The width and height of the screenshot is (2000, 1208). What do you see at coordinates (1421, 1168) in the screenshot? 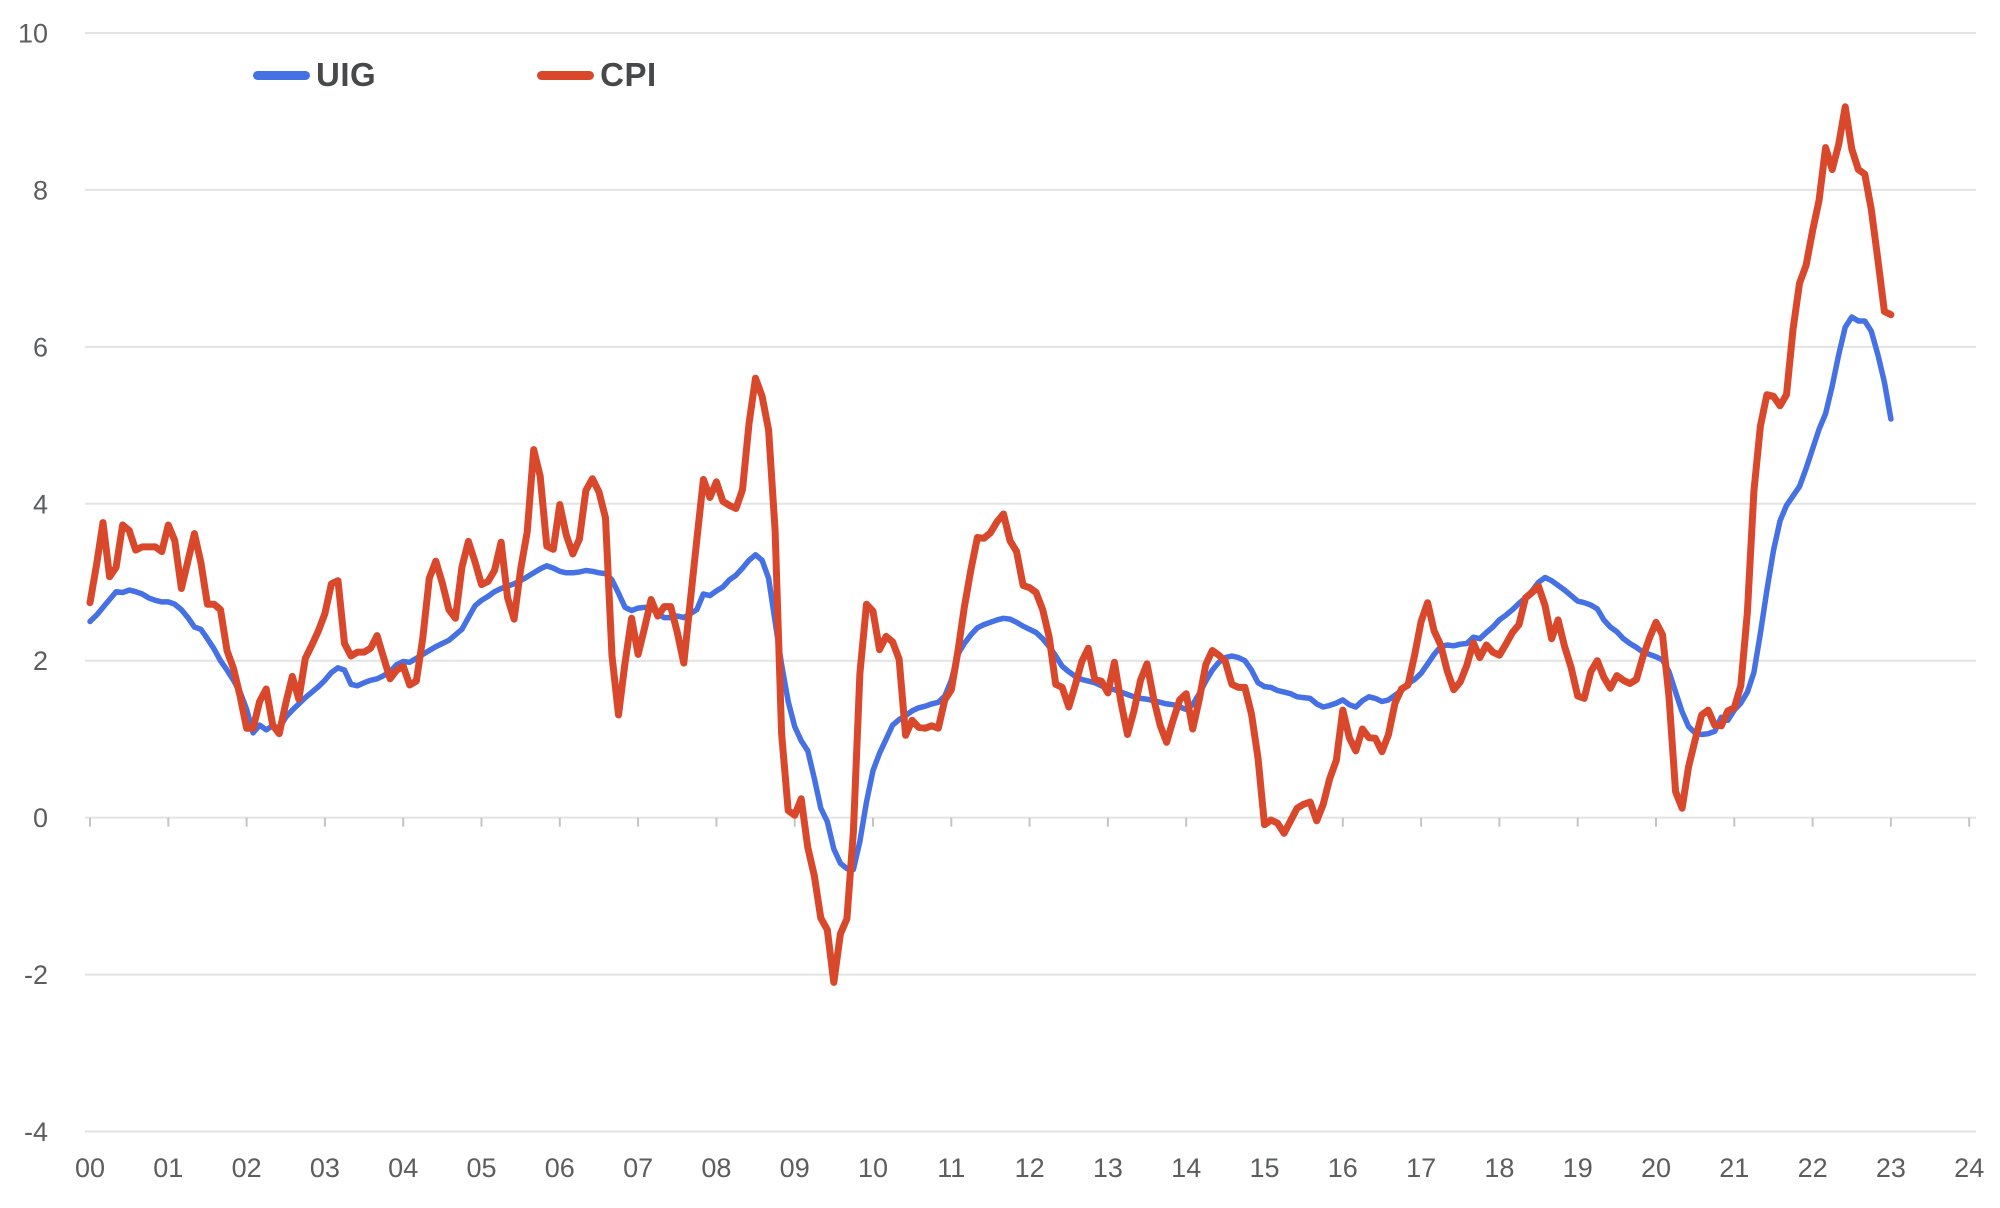
I see `x-tick-label-17: 17` at bounding box center [1421, 1168].